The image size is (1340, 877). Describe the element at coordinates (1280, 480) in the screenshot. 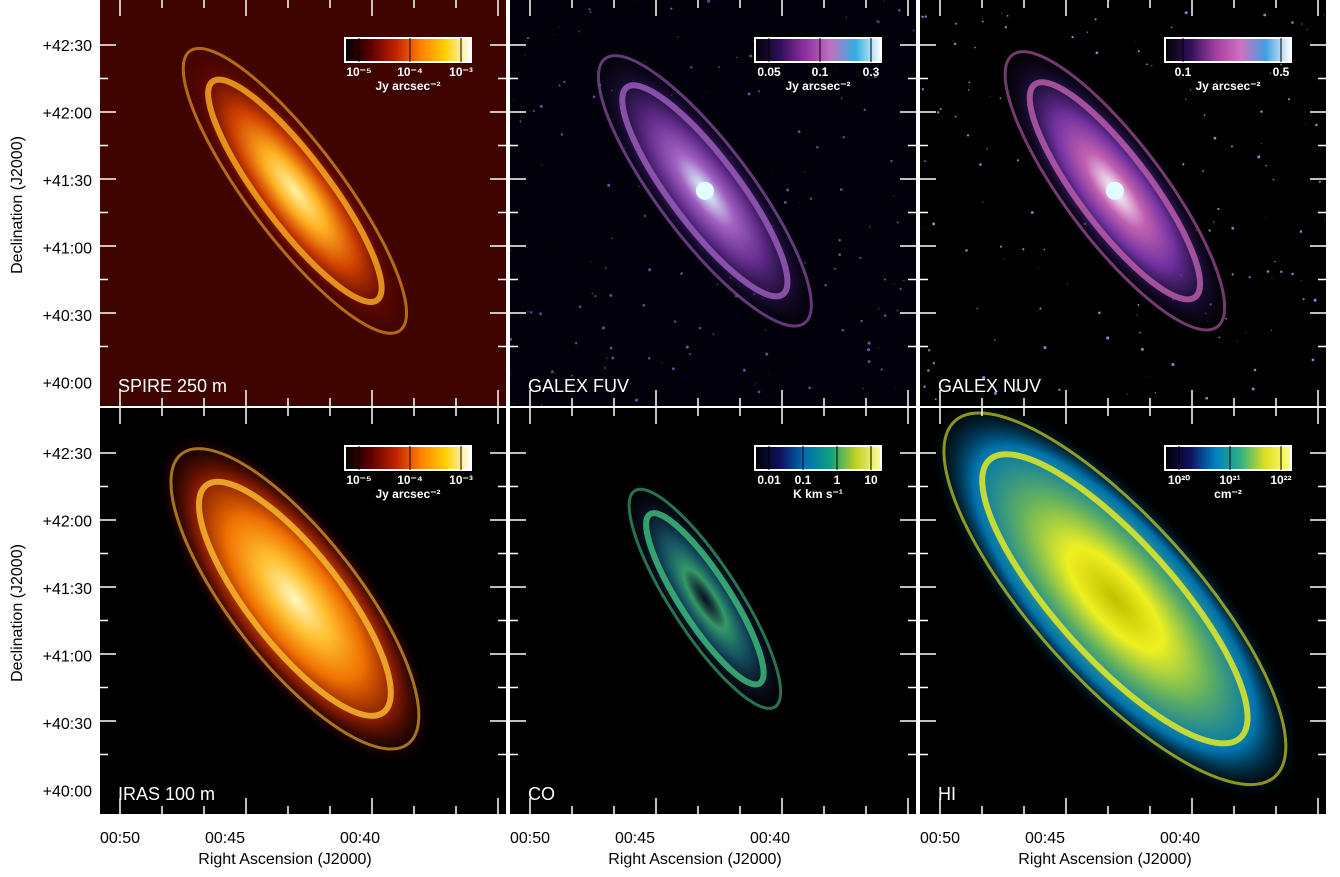

I see `colorbar-tick-label: 10²²` at that location.